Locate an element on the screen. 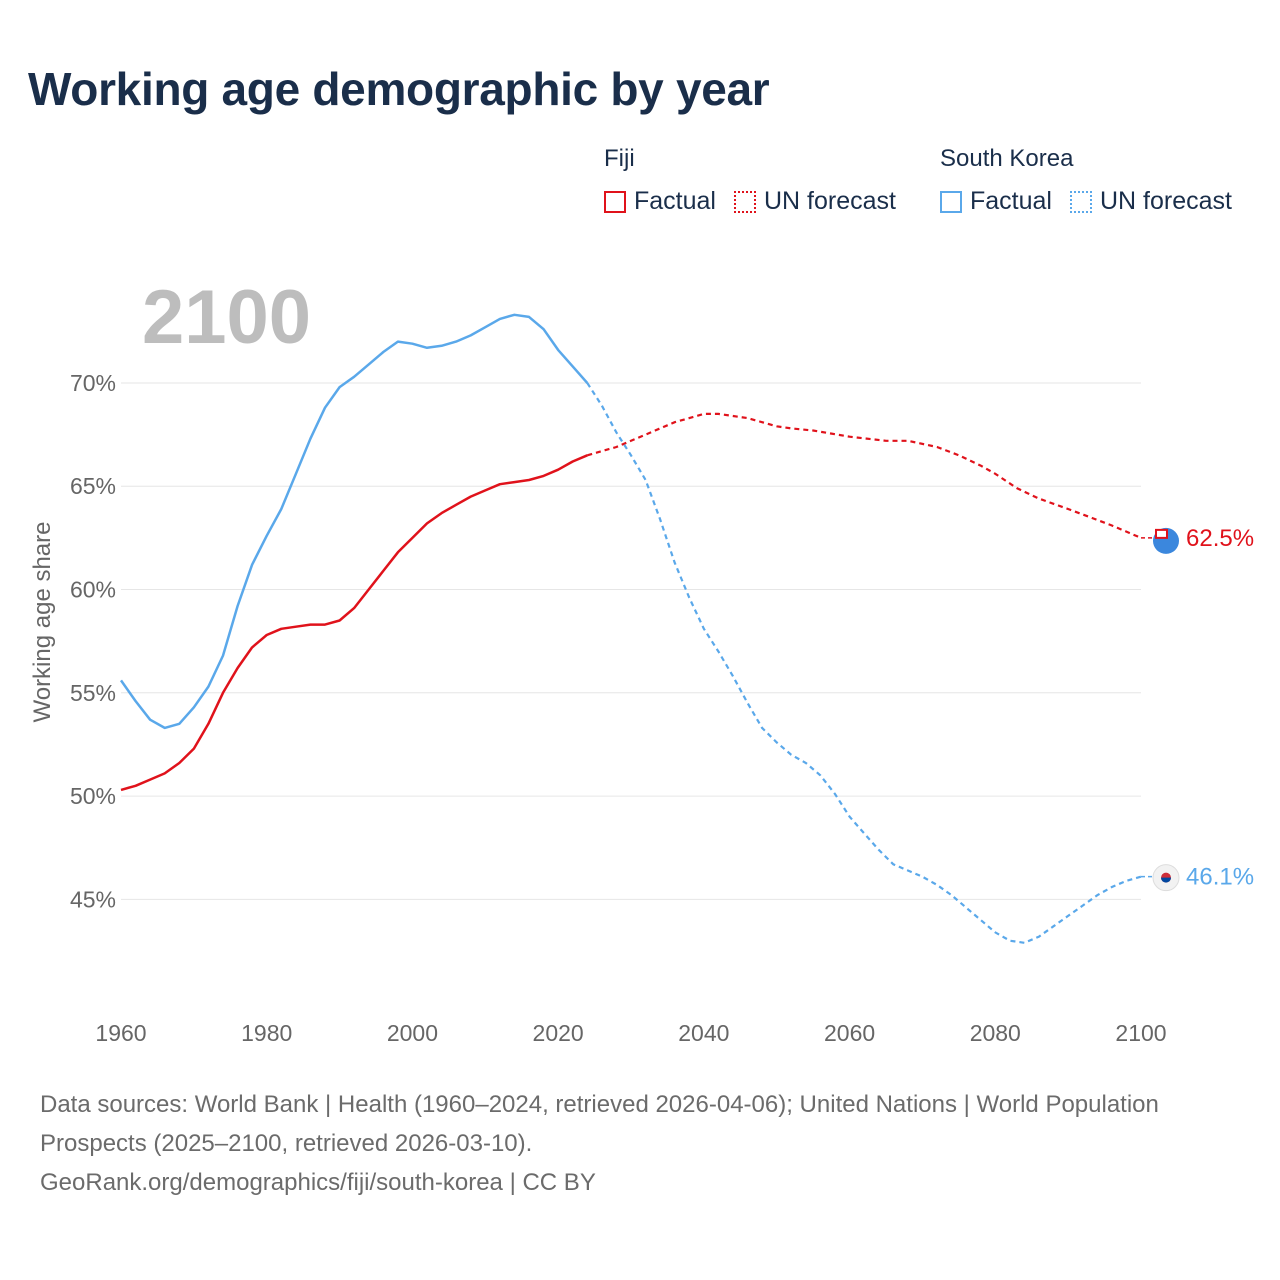  y-axis: 45% 50% 55% 60% 65% 70% is located at coordinates (93, 641).